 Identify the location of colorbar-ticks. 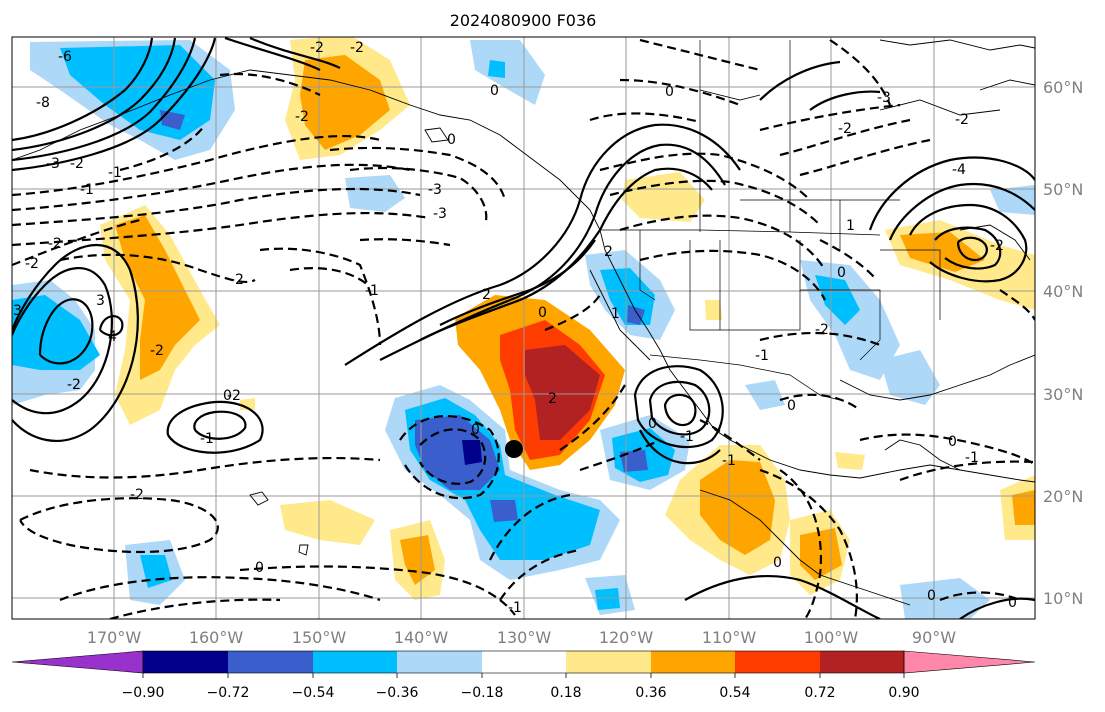
(523, 675).